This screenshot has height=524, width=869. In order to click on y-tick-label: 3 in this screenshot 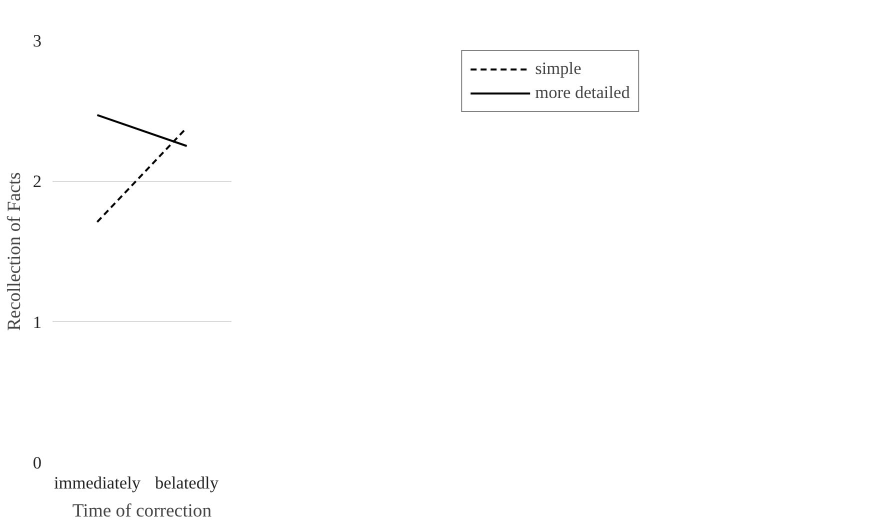, I will do `click(37, 41)`.